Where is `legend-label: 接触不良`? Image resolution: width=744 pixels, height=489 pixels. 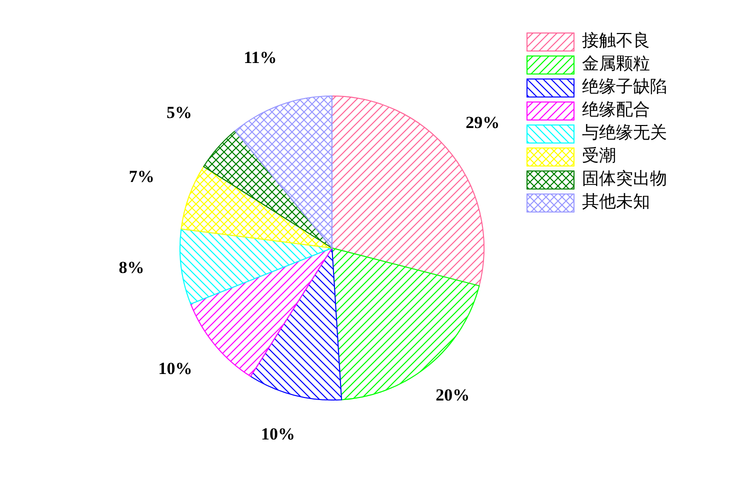
legend-label: 接触不良 is located at coordinates (616, 41).